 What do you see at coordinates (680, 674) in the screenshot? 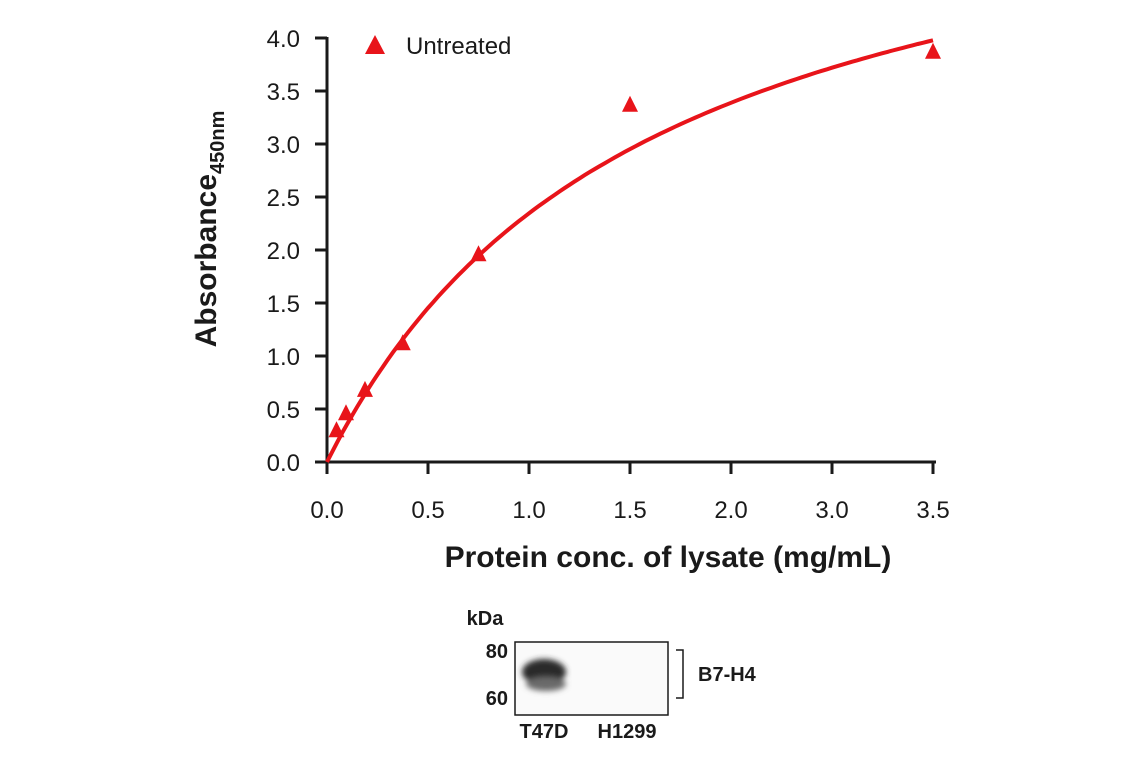
I see `blot-bracket` at bounding box center [680, 674].